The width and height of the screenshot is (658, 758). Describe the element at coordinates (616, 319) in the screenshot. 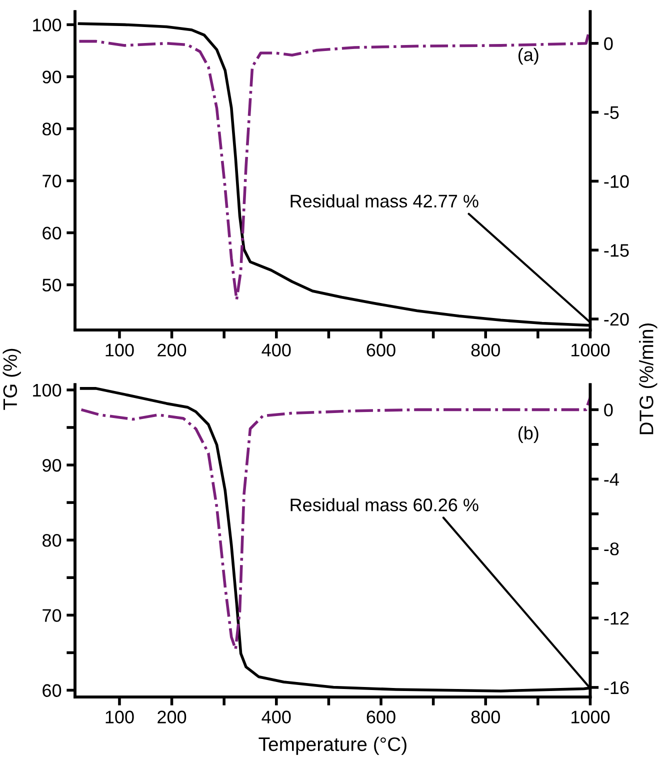

I see `y2-tick-label: -20` at that location.